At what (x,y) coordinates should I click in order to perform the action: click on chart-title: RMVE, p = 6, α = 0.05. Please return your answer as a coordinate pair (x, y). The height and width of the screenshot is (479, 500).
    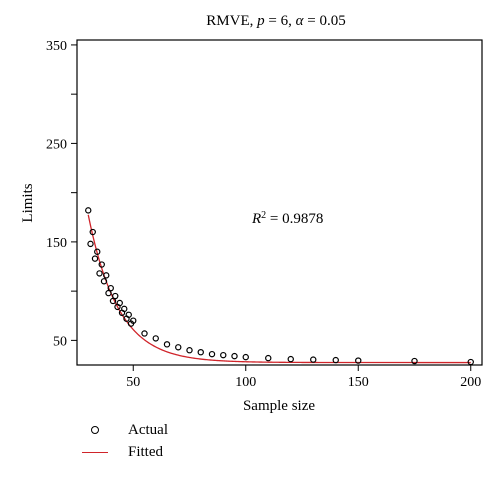
    Looking at the image, I should click on (275, 21).